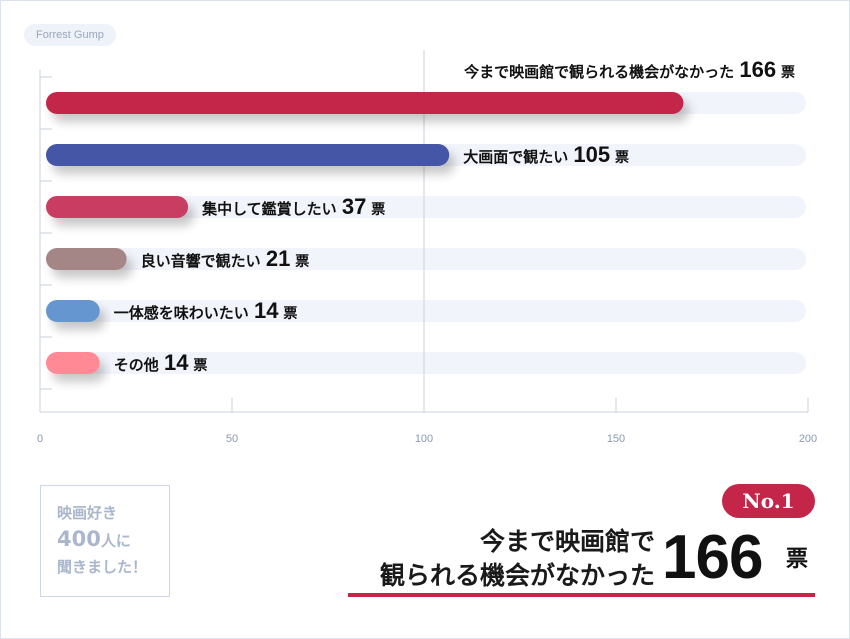  I want to click on data-label: 集中して鑑賞したい 37 票, so click(293, 206).